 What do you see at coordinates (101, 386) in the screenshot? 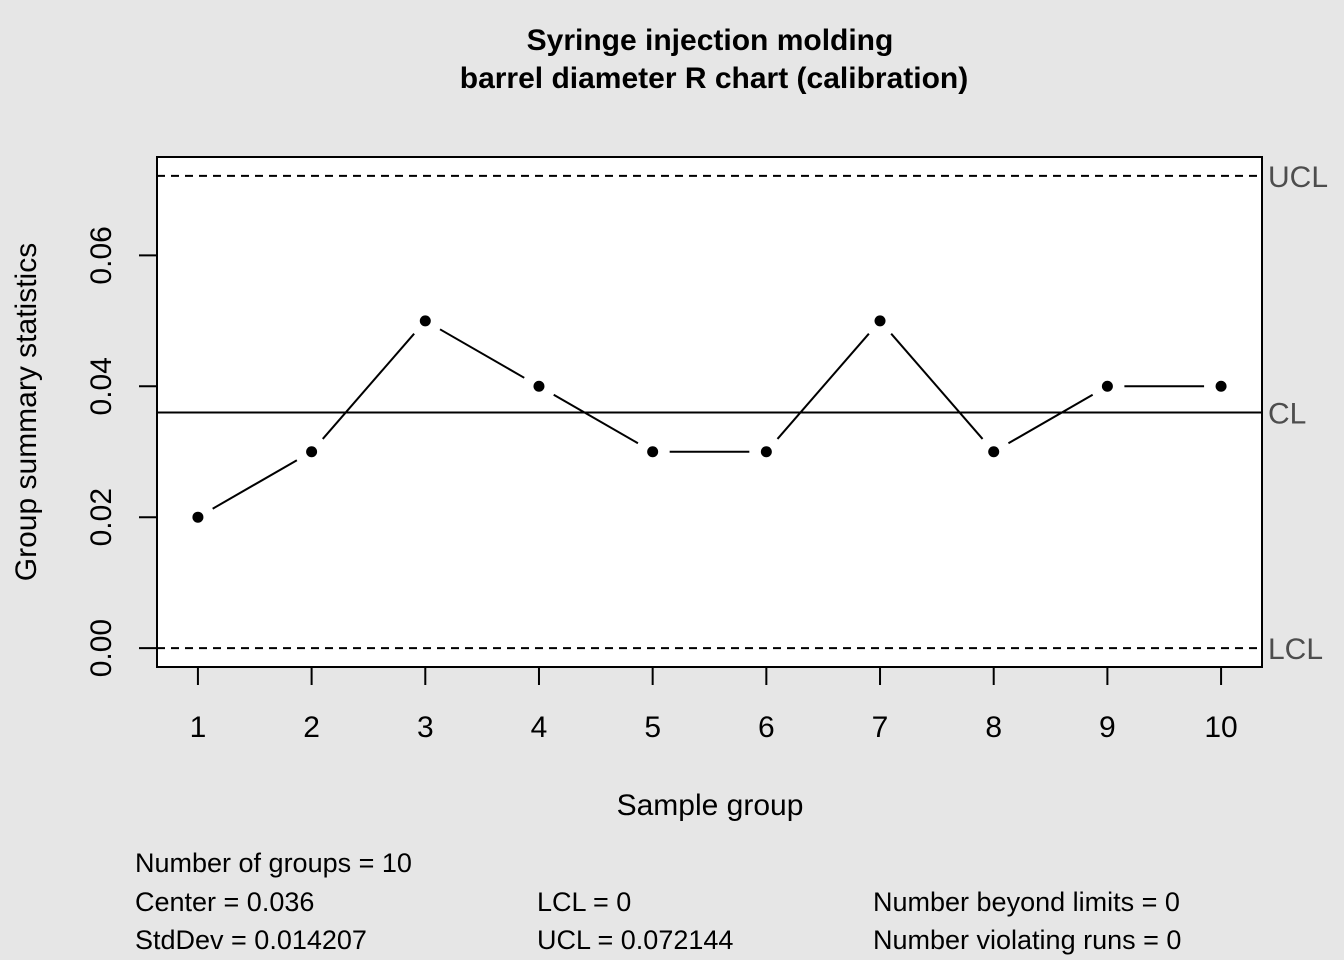
I see `y-tick-label: 0.04` at bounding box center [101, 386].